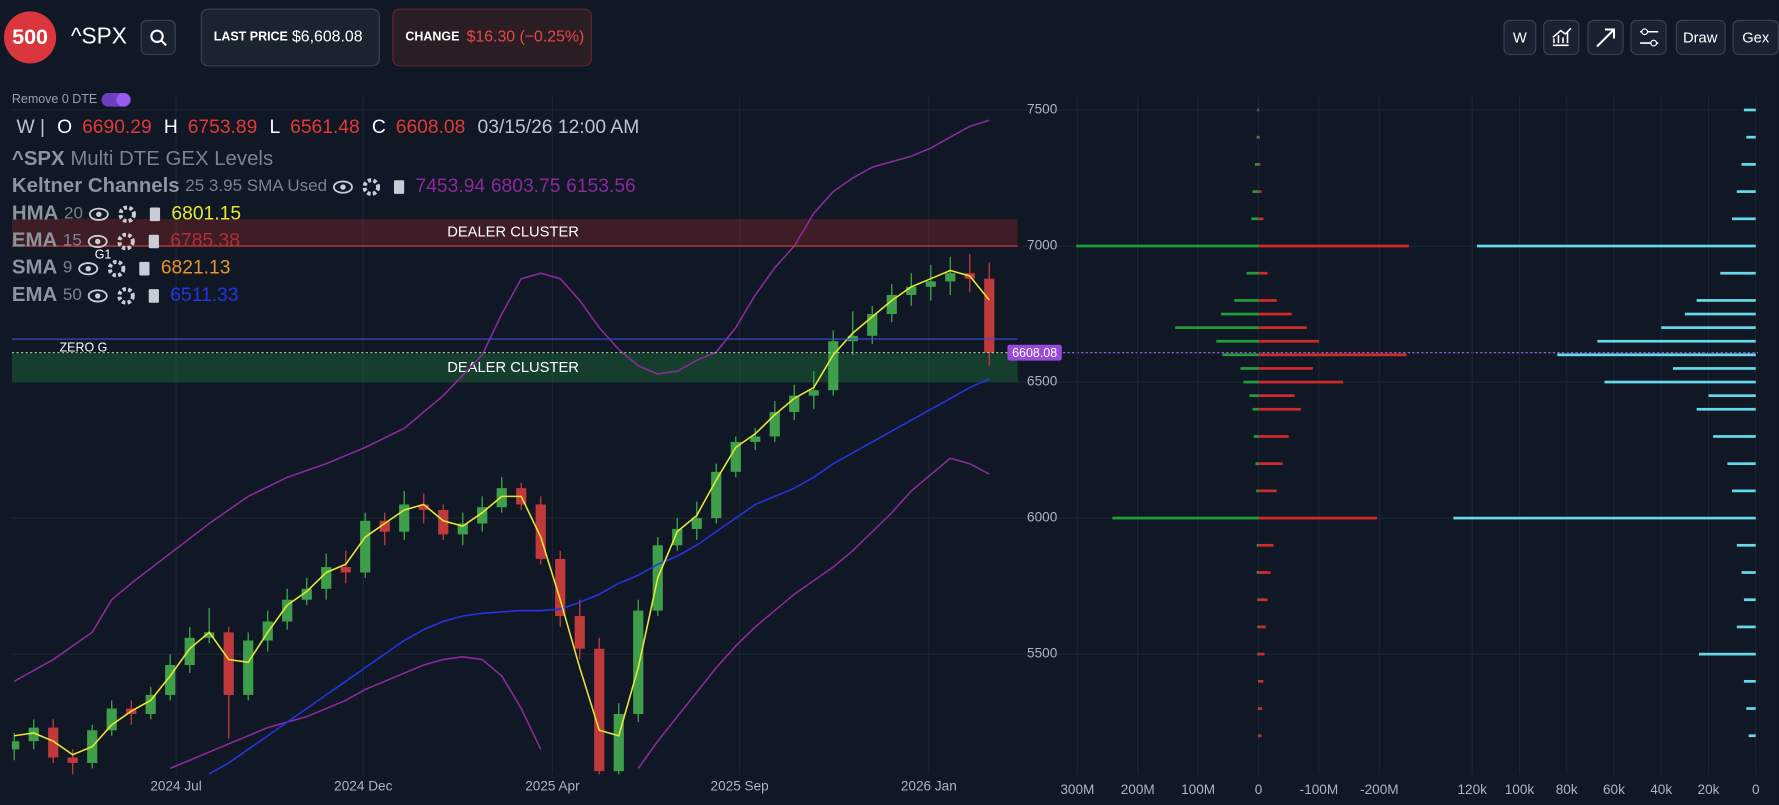 The width and height of the screenshot is (1779, 805). Describe the element at coordinates (1520, 789) in the screenshot. I see `x-tick-label: 100k` at that location.